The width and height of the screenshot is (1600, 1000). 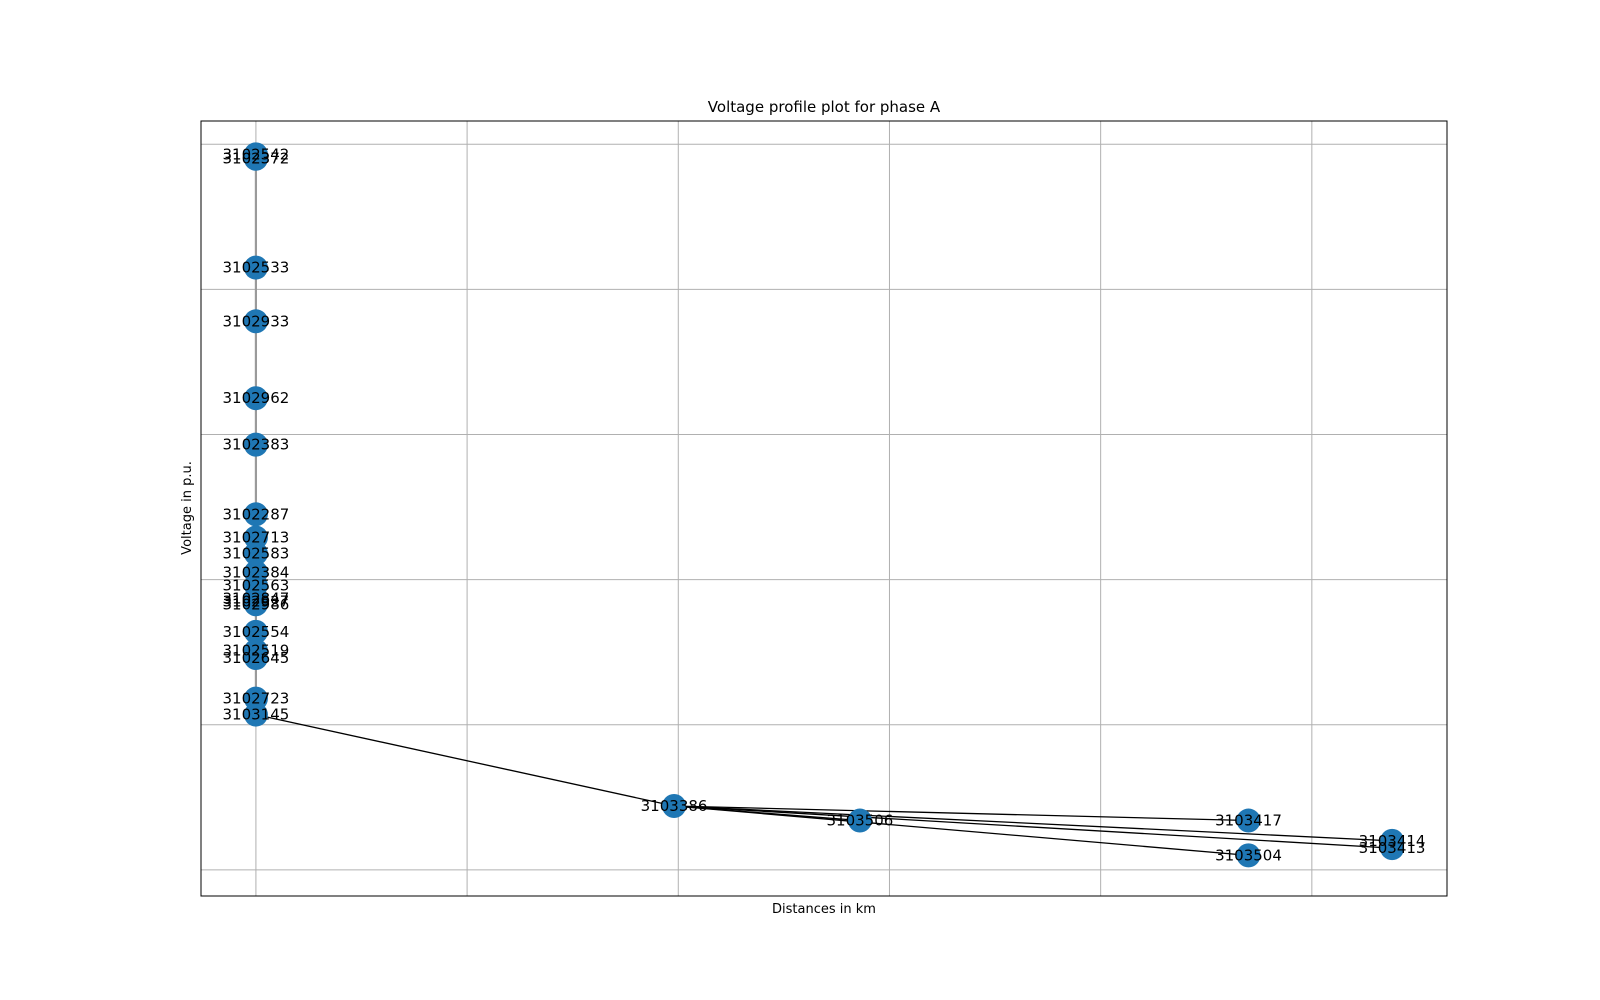 I want to click on x-axis-label: Distances in km, so click(x=824, y=909).